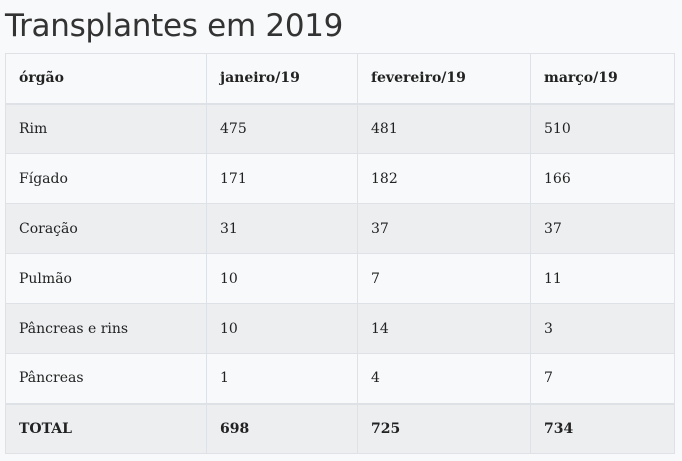 This screenshot has width=682, height=461. What do you see at coordinates (282, 228) in the screenshot?
I see `value-cell: 31` at bounding box center [282, 228].